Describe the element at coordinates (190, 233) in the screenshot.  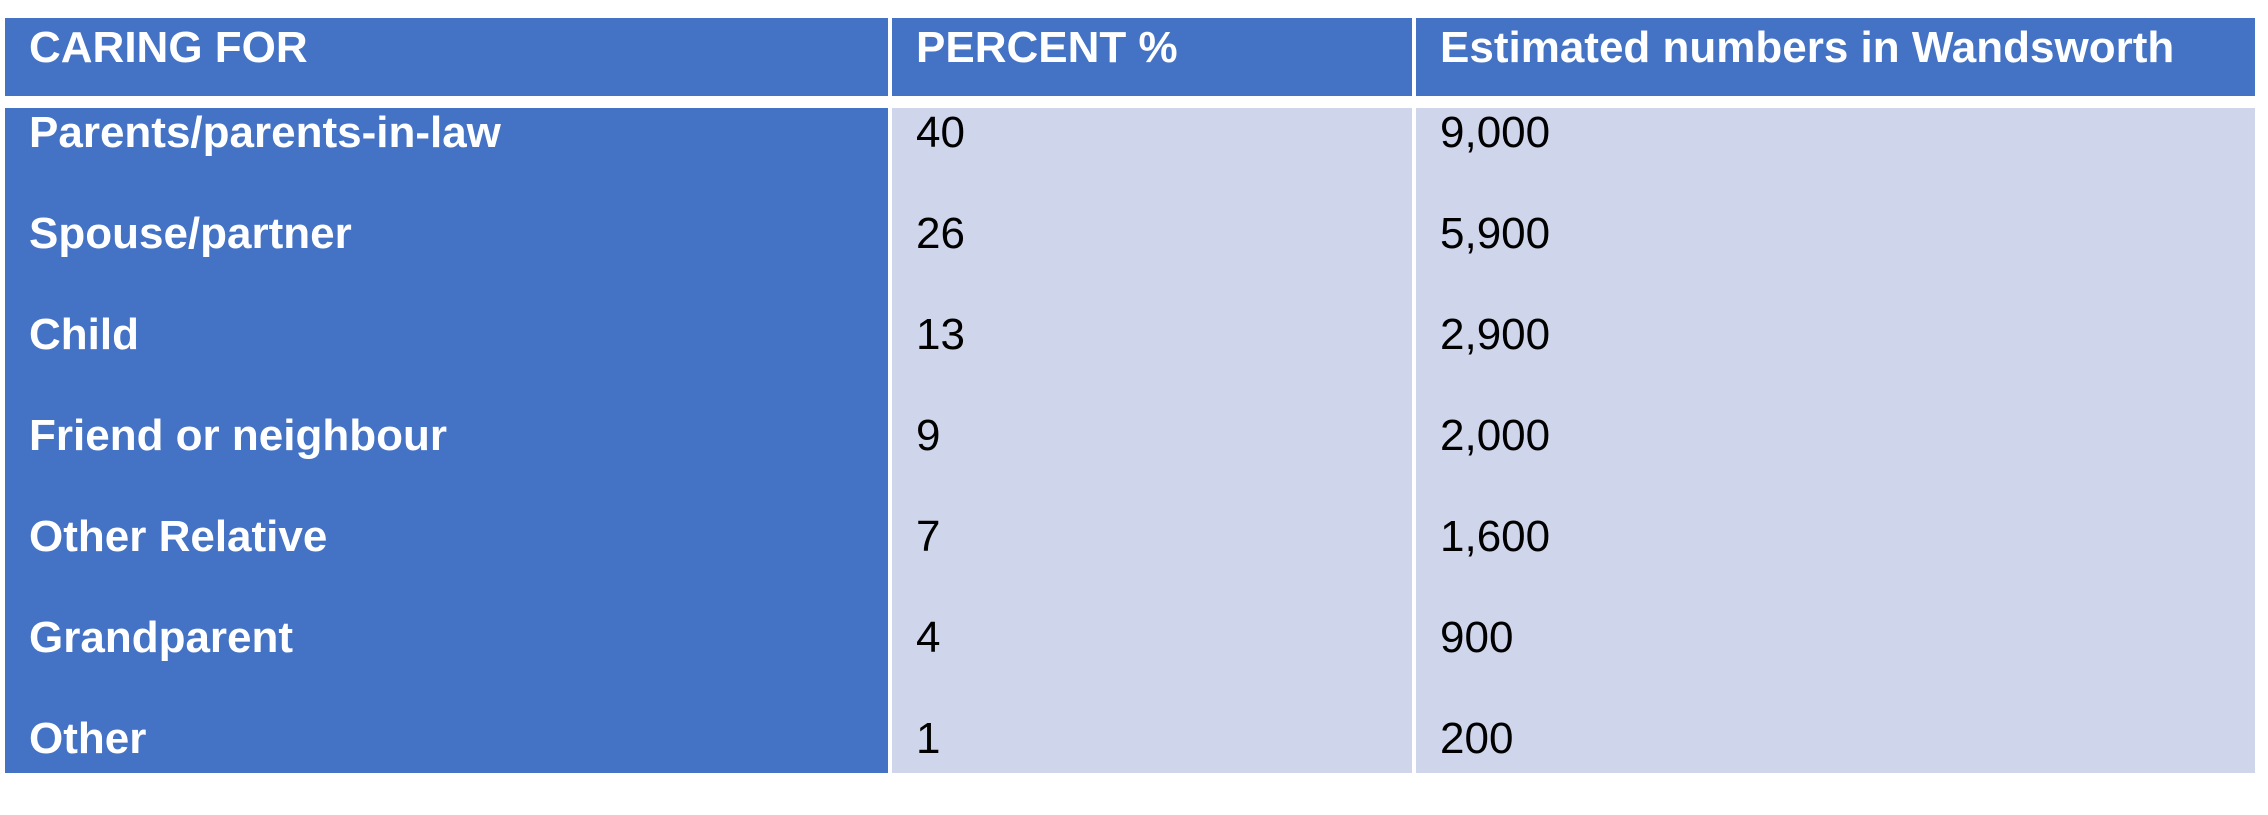
I see `cell-caring-for: Spouse/partner` at that location.